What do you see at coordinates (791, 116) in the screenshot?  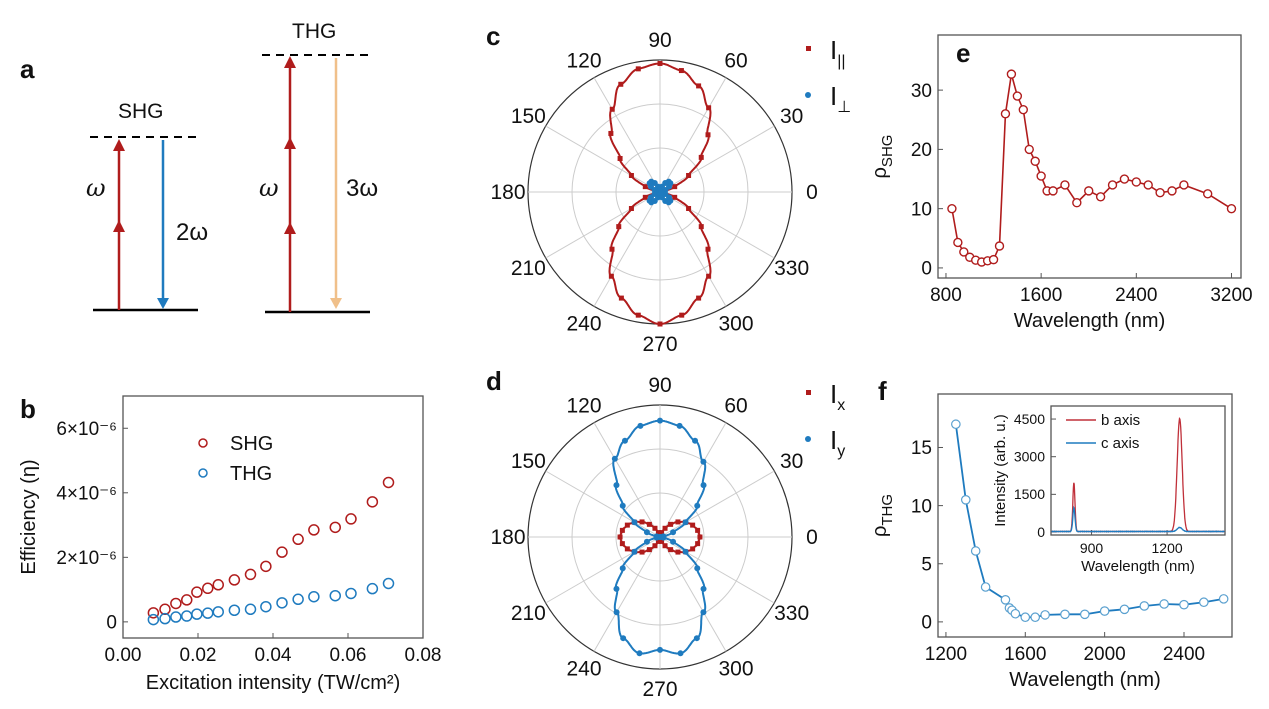 I see `angle-label: 30` at bounding box center [791, 116].